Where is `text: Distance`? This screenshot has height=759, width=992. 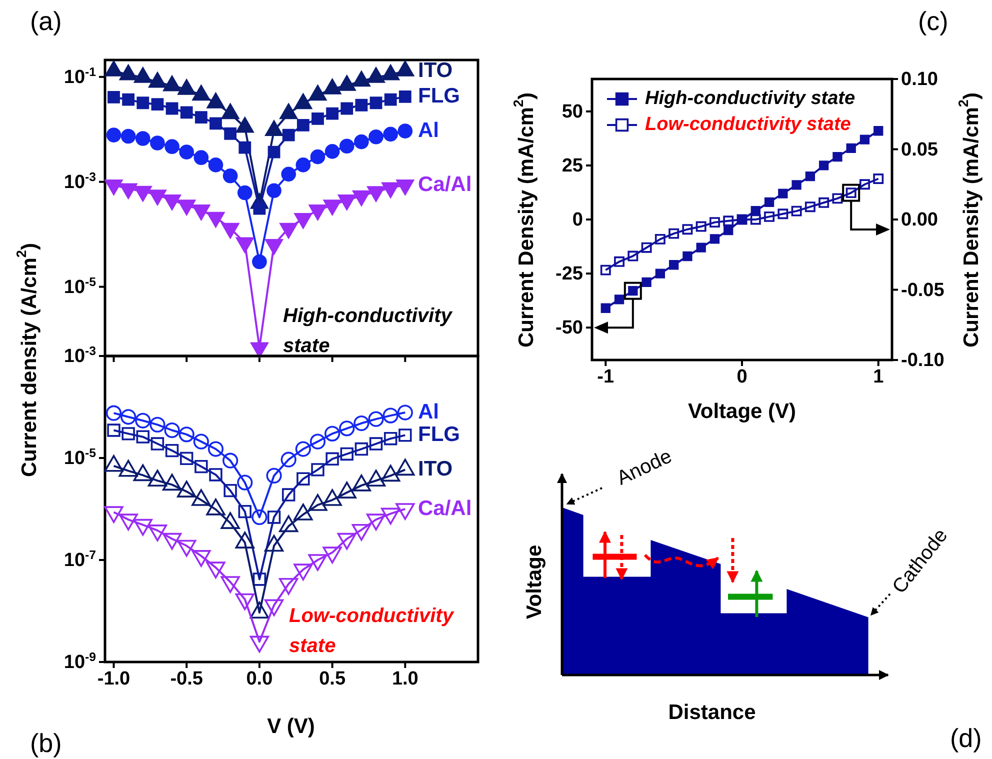 text: Distance is located at coordinates (712, 712).